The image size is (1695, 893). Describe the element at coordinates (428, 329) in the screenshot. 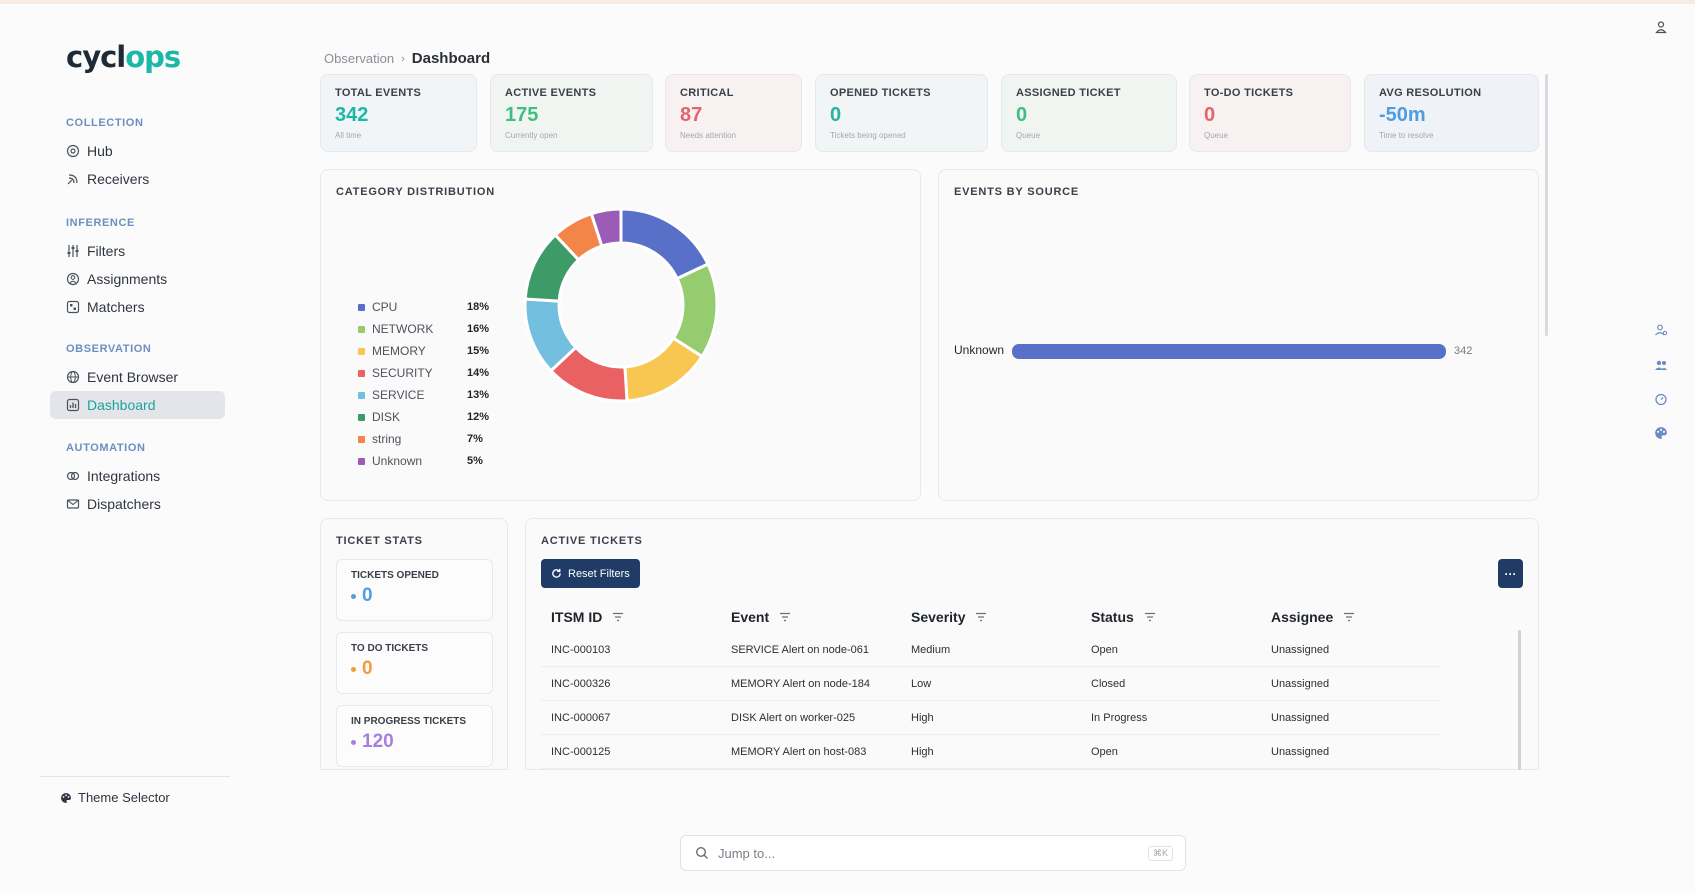

I see `legend-item-network: NETWORK 16%` at that location.